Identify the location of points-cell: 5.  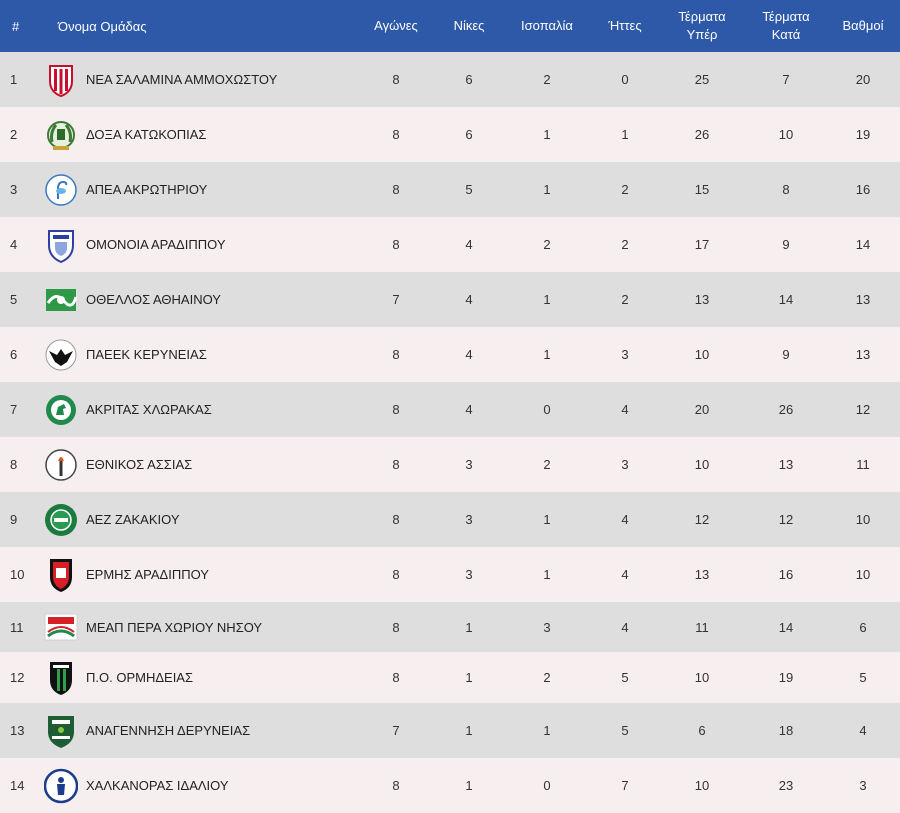
(863, 677).